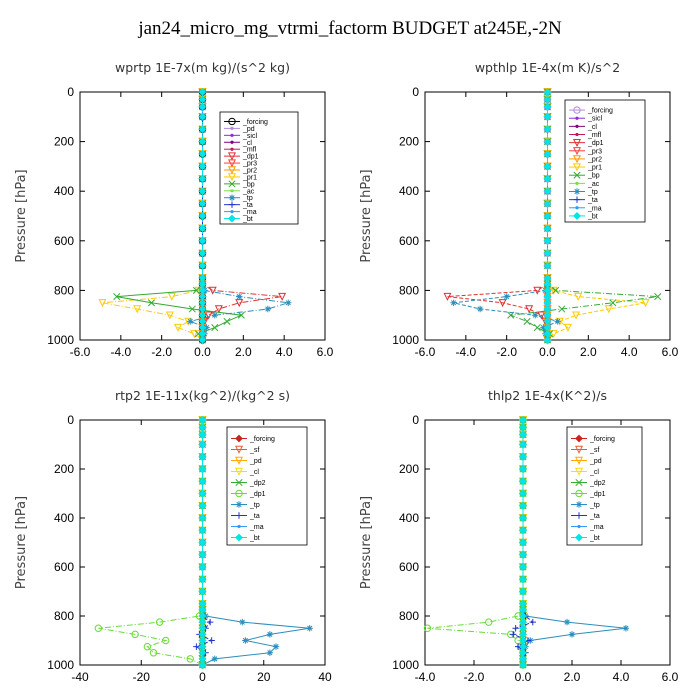 This screenshot has height=700, width=700. I want to click on legend-label: _bp, so click(593, 176).